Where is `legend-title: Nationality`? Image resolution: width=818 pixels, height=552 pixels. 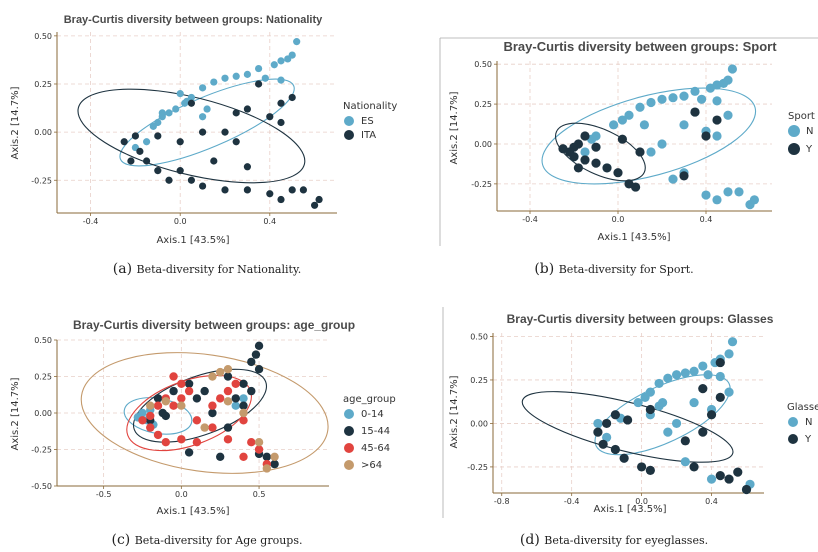 legend-title: Nationality is located at coordinates (370, 106).